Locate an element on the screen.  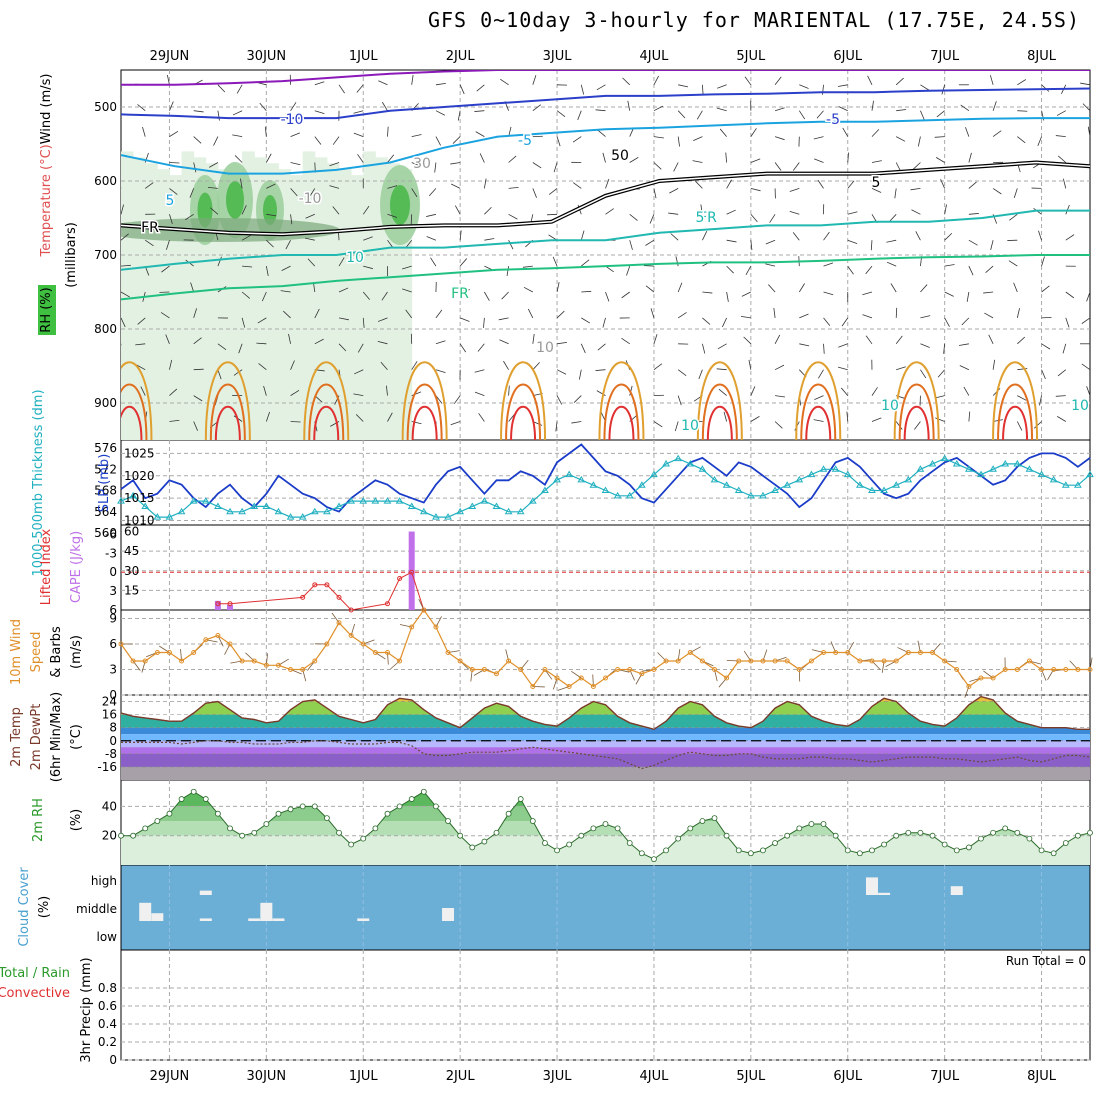
thickness-tick-label: 576 is located at coordinates (105, 448).